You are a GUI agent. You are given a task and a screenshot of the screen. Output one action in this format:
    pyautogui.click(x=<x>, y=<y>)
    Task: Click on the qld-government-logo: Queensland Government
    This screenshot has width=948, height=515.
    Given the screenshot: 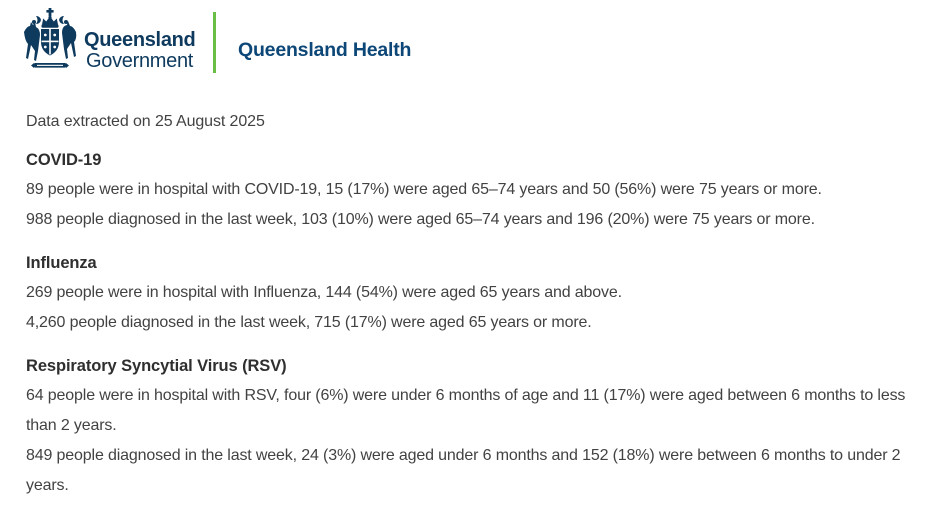 What is the action you would take?
    pyautogui.click(x=109, y=41)
    